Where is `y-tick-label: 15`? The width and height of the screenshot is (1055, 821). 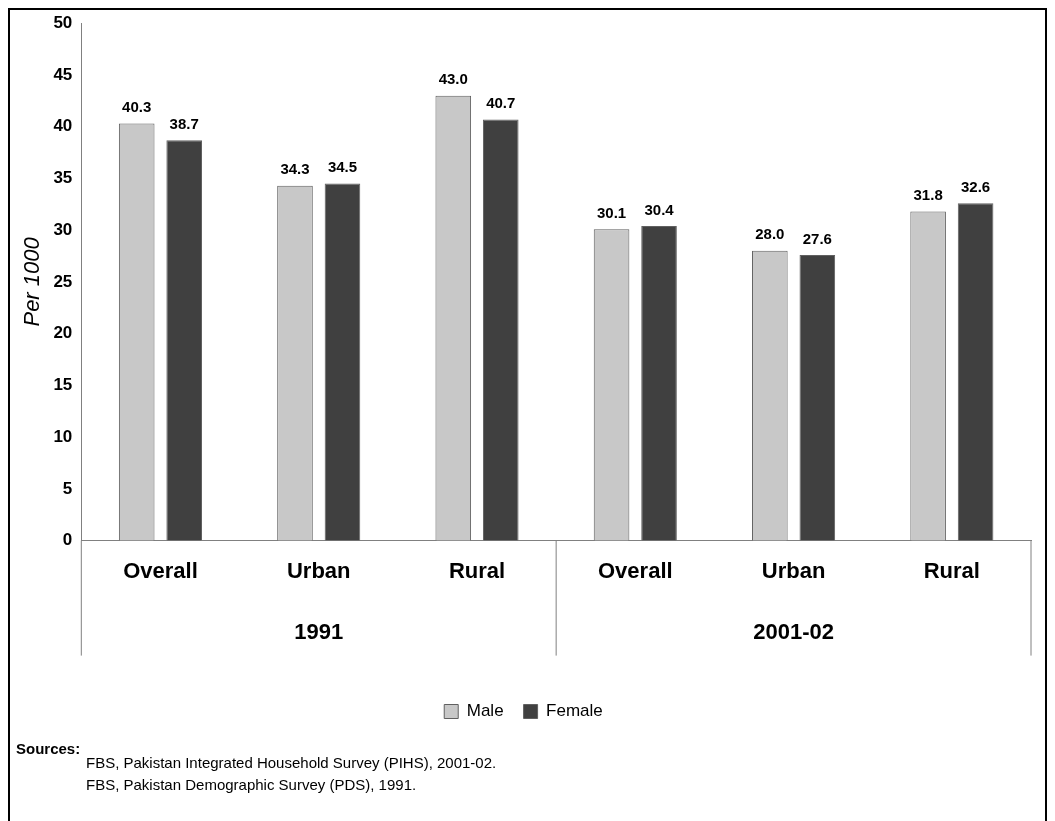
y-tick-label: 15 is located at coordinates (63, 385).